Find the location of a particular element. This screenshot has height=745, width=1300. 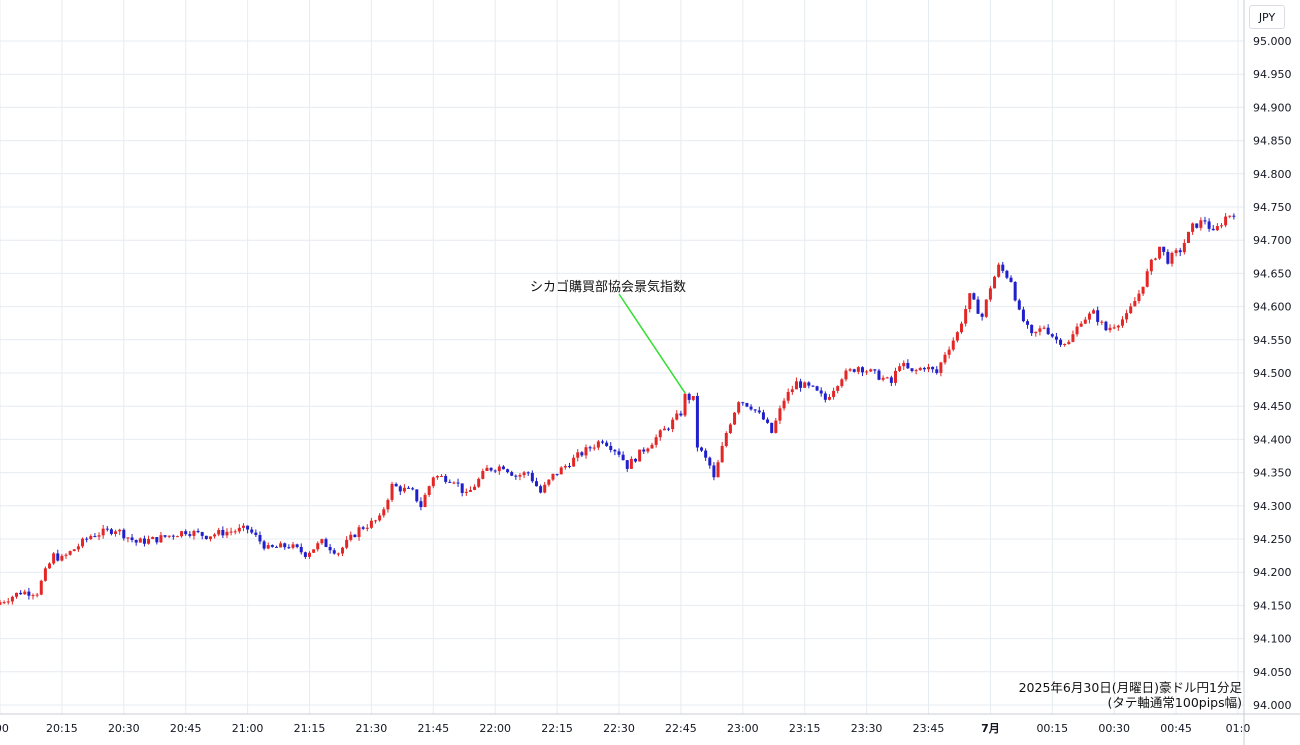

x-tick-label: 20:45 is located at coordinates (186, 728).